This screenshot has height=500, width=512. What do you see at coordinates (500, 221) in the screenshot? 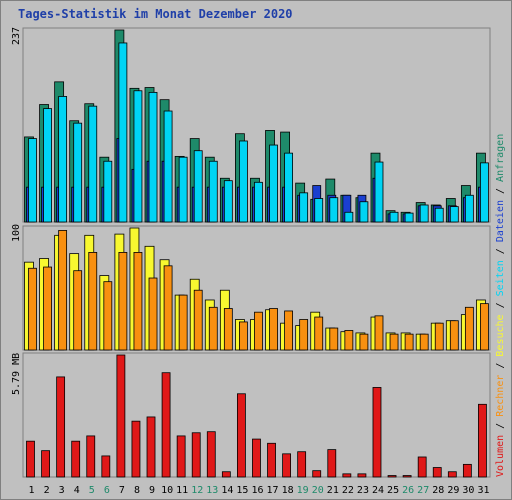
I see `legend-entry: Dateien` at bounding box center [500, 221].